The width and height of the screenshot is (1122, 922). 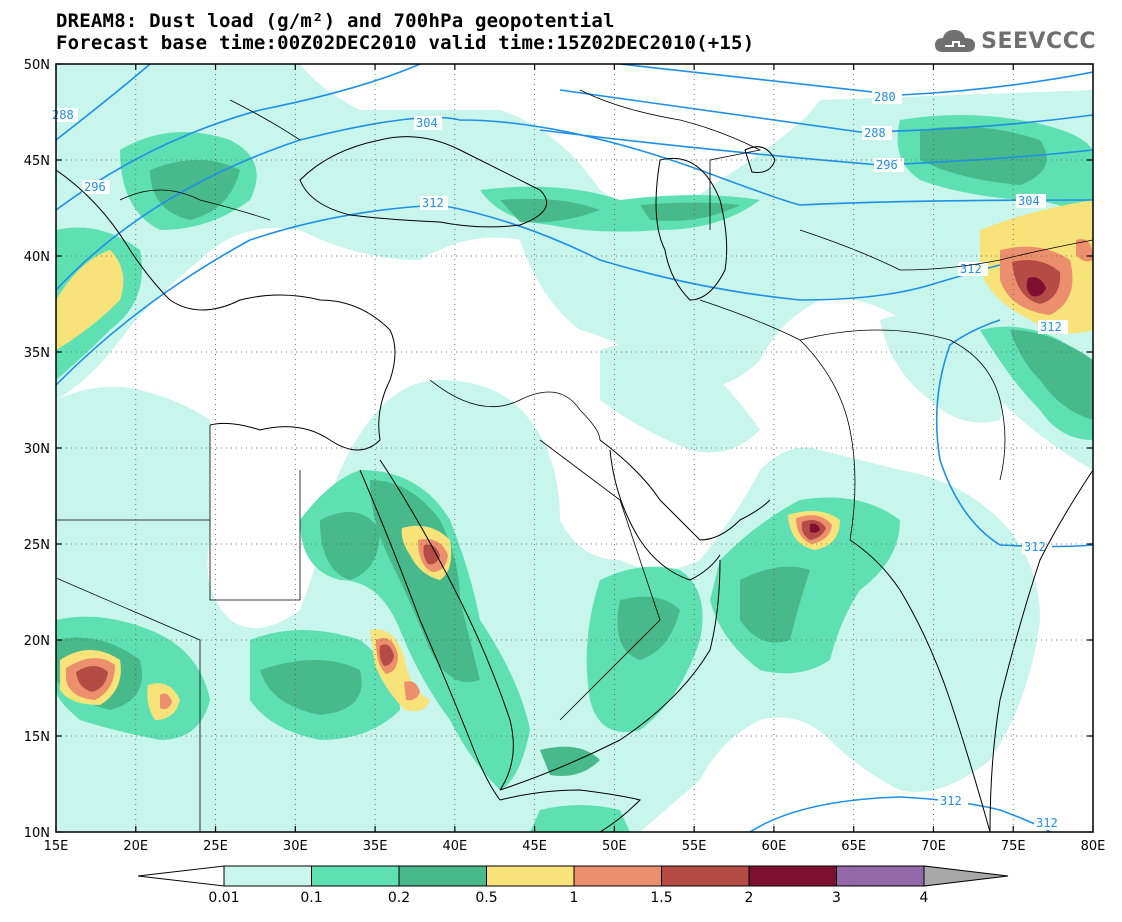 I want to click on contour-288-east, so click(x=826, y=111).